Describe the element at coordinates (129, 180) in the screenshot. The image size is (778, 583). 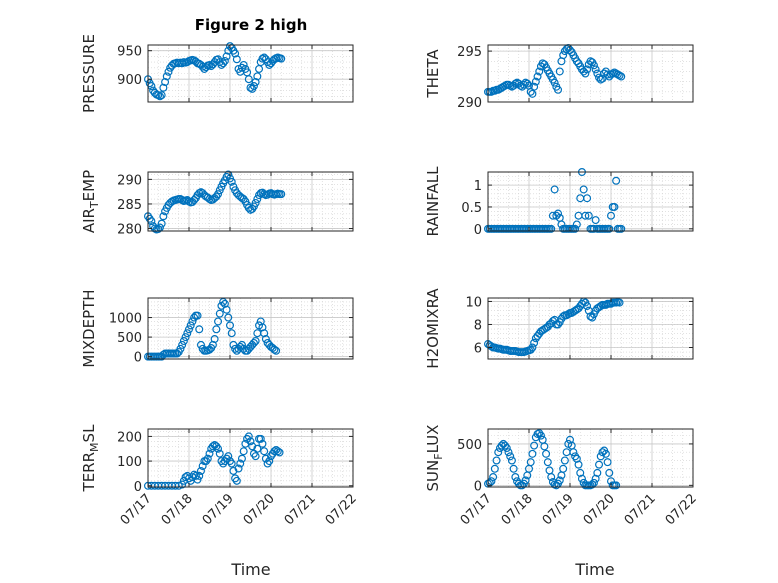
I see `y-tick-label: 290` at that location.